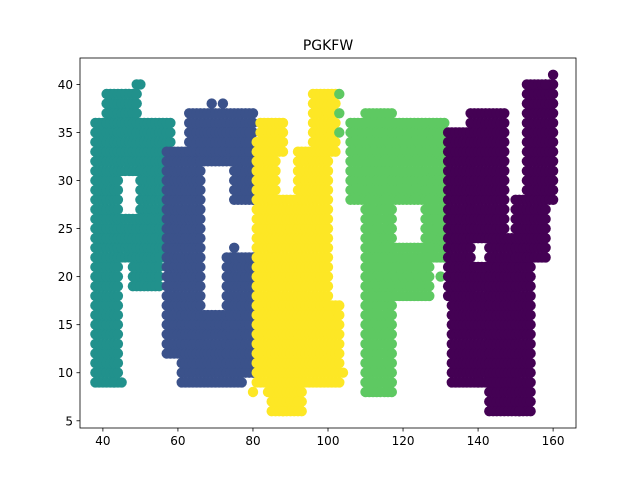  I want to click on y-tick-label: 10, so click(65, 373).